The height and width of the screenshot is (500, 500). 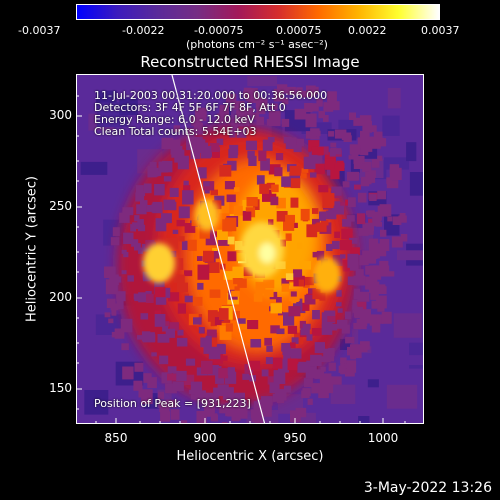 I want to click on y-tick-label: 150, so click(x=60, y=388).